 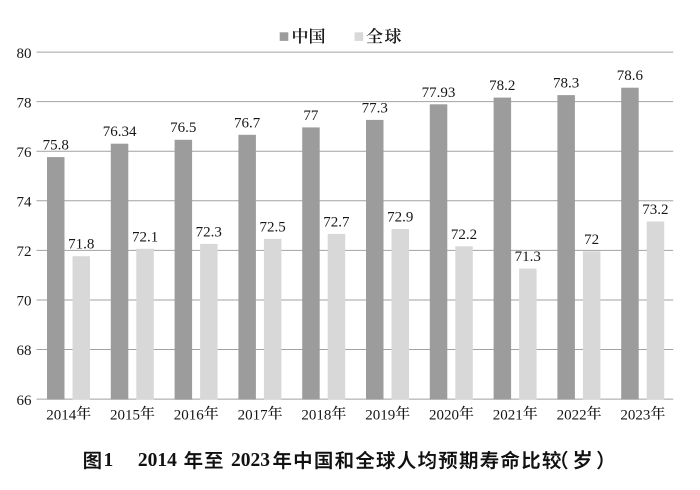 What do you see at coordinates (24, 302) in the screenshot?
I see `svg-text: 70` at bounding box center [24, 302].